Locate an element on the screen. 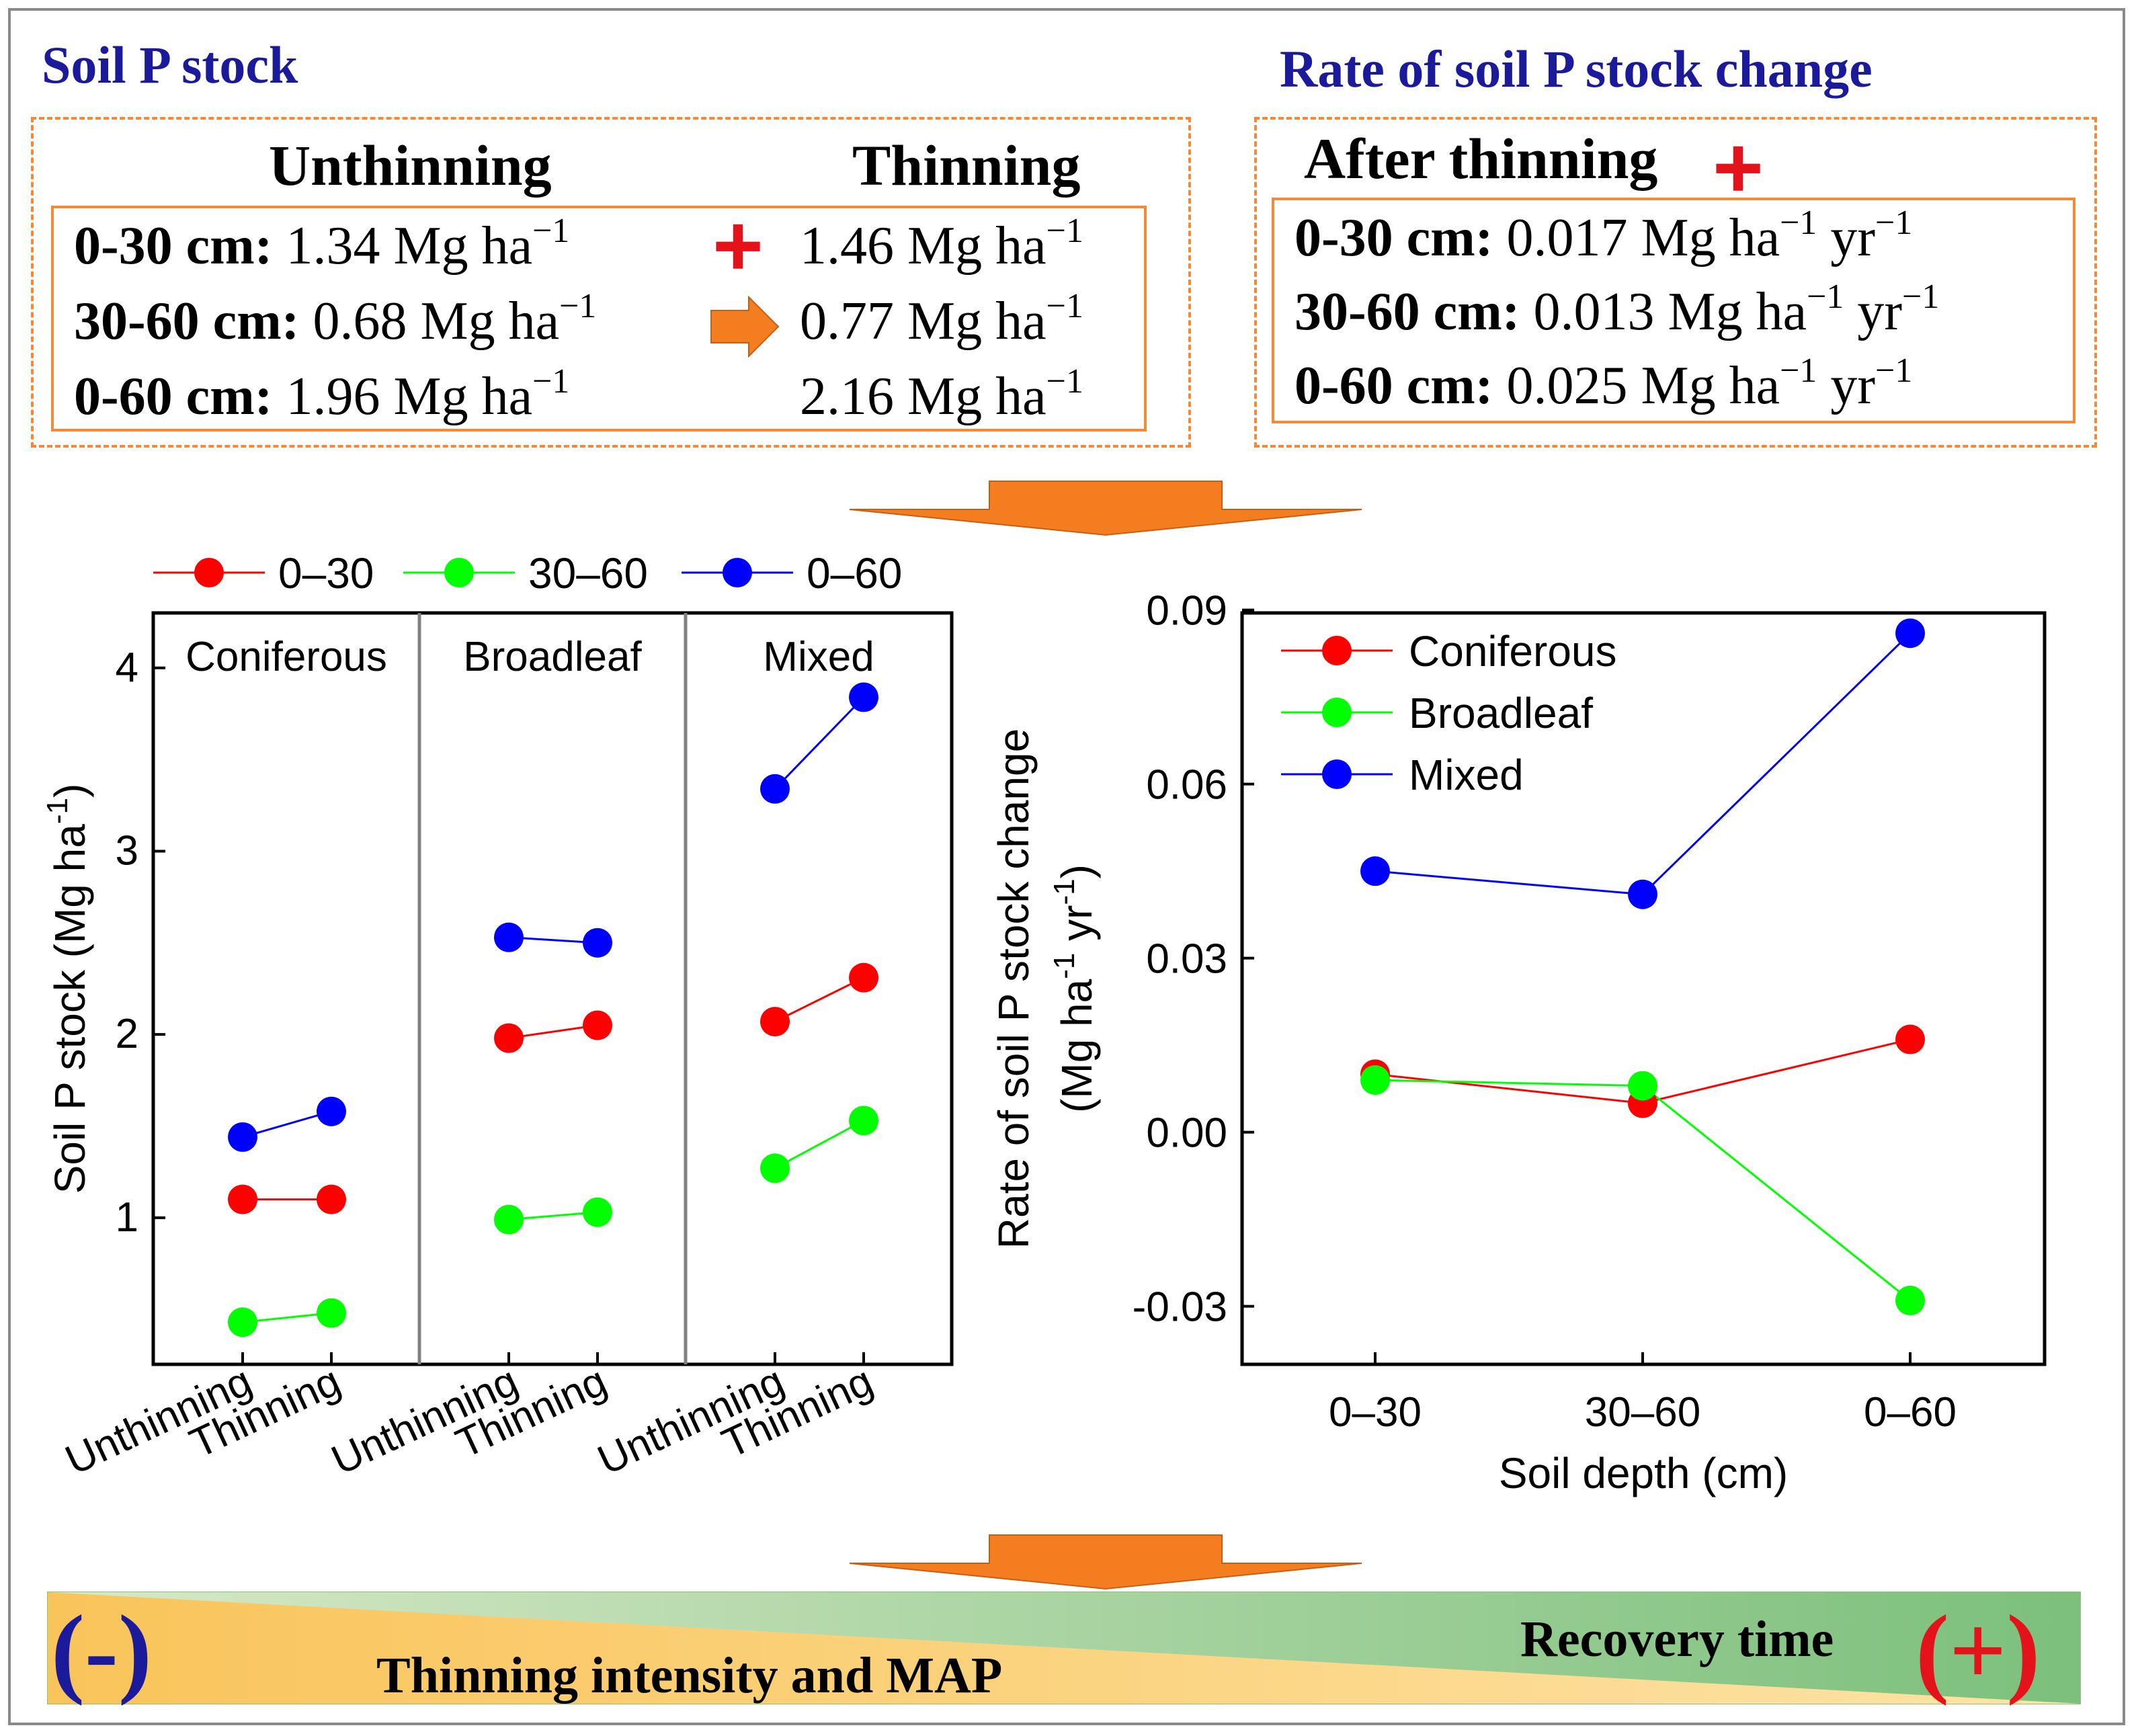  legend-label: 0–30 is located at coordinates (326, 573).